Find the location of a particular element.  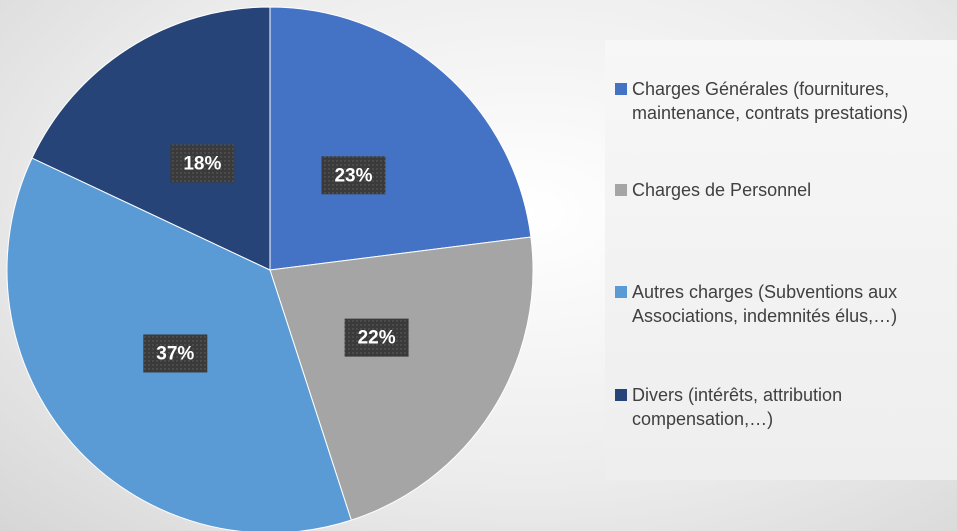

legend-entry: Charges de Personnel is located at coordinates (786, 190).